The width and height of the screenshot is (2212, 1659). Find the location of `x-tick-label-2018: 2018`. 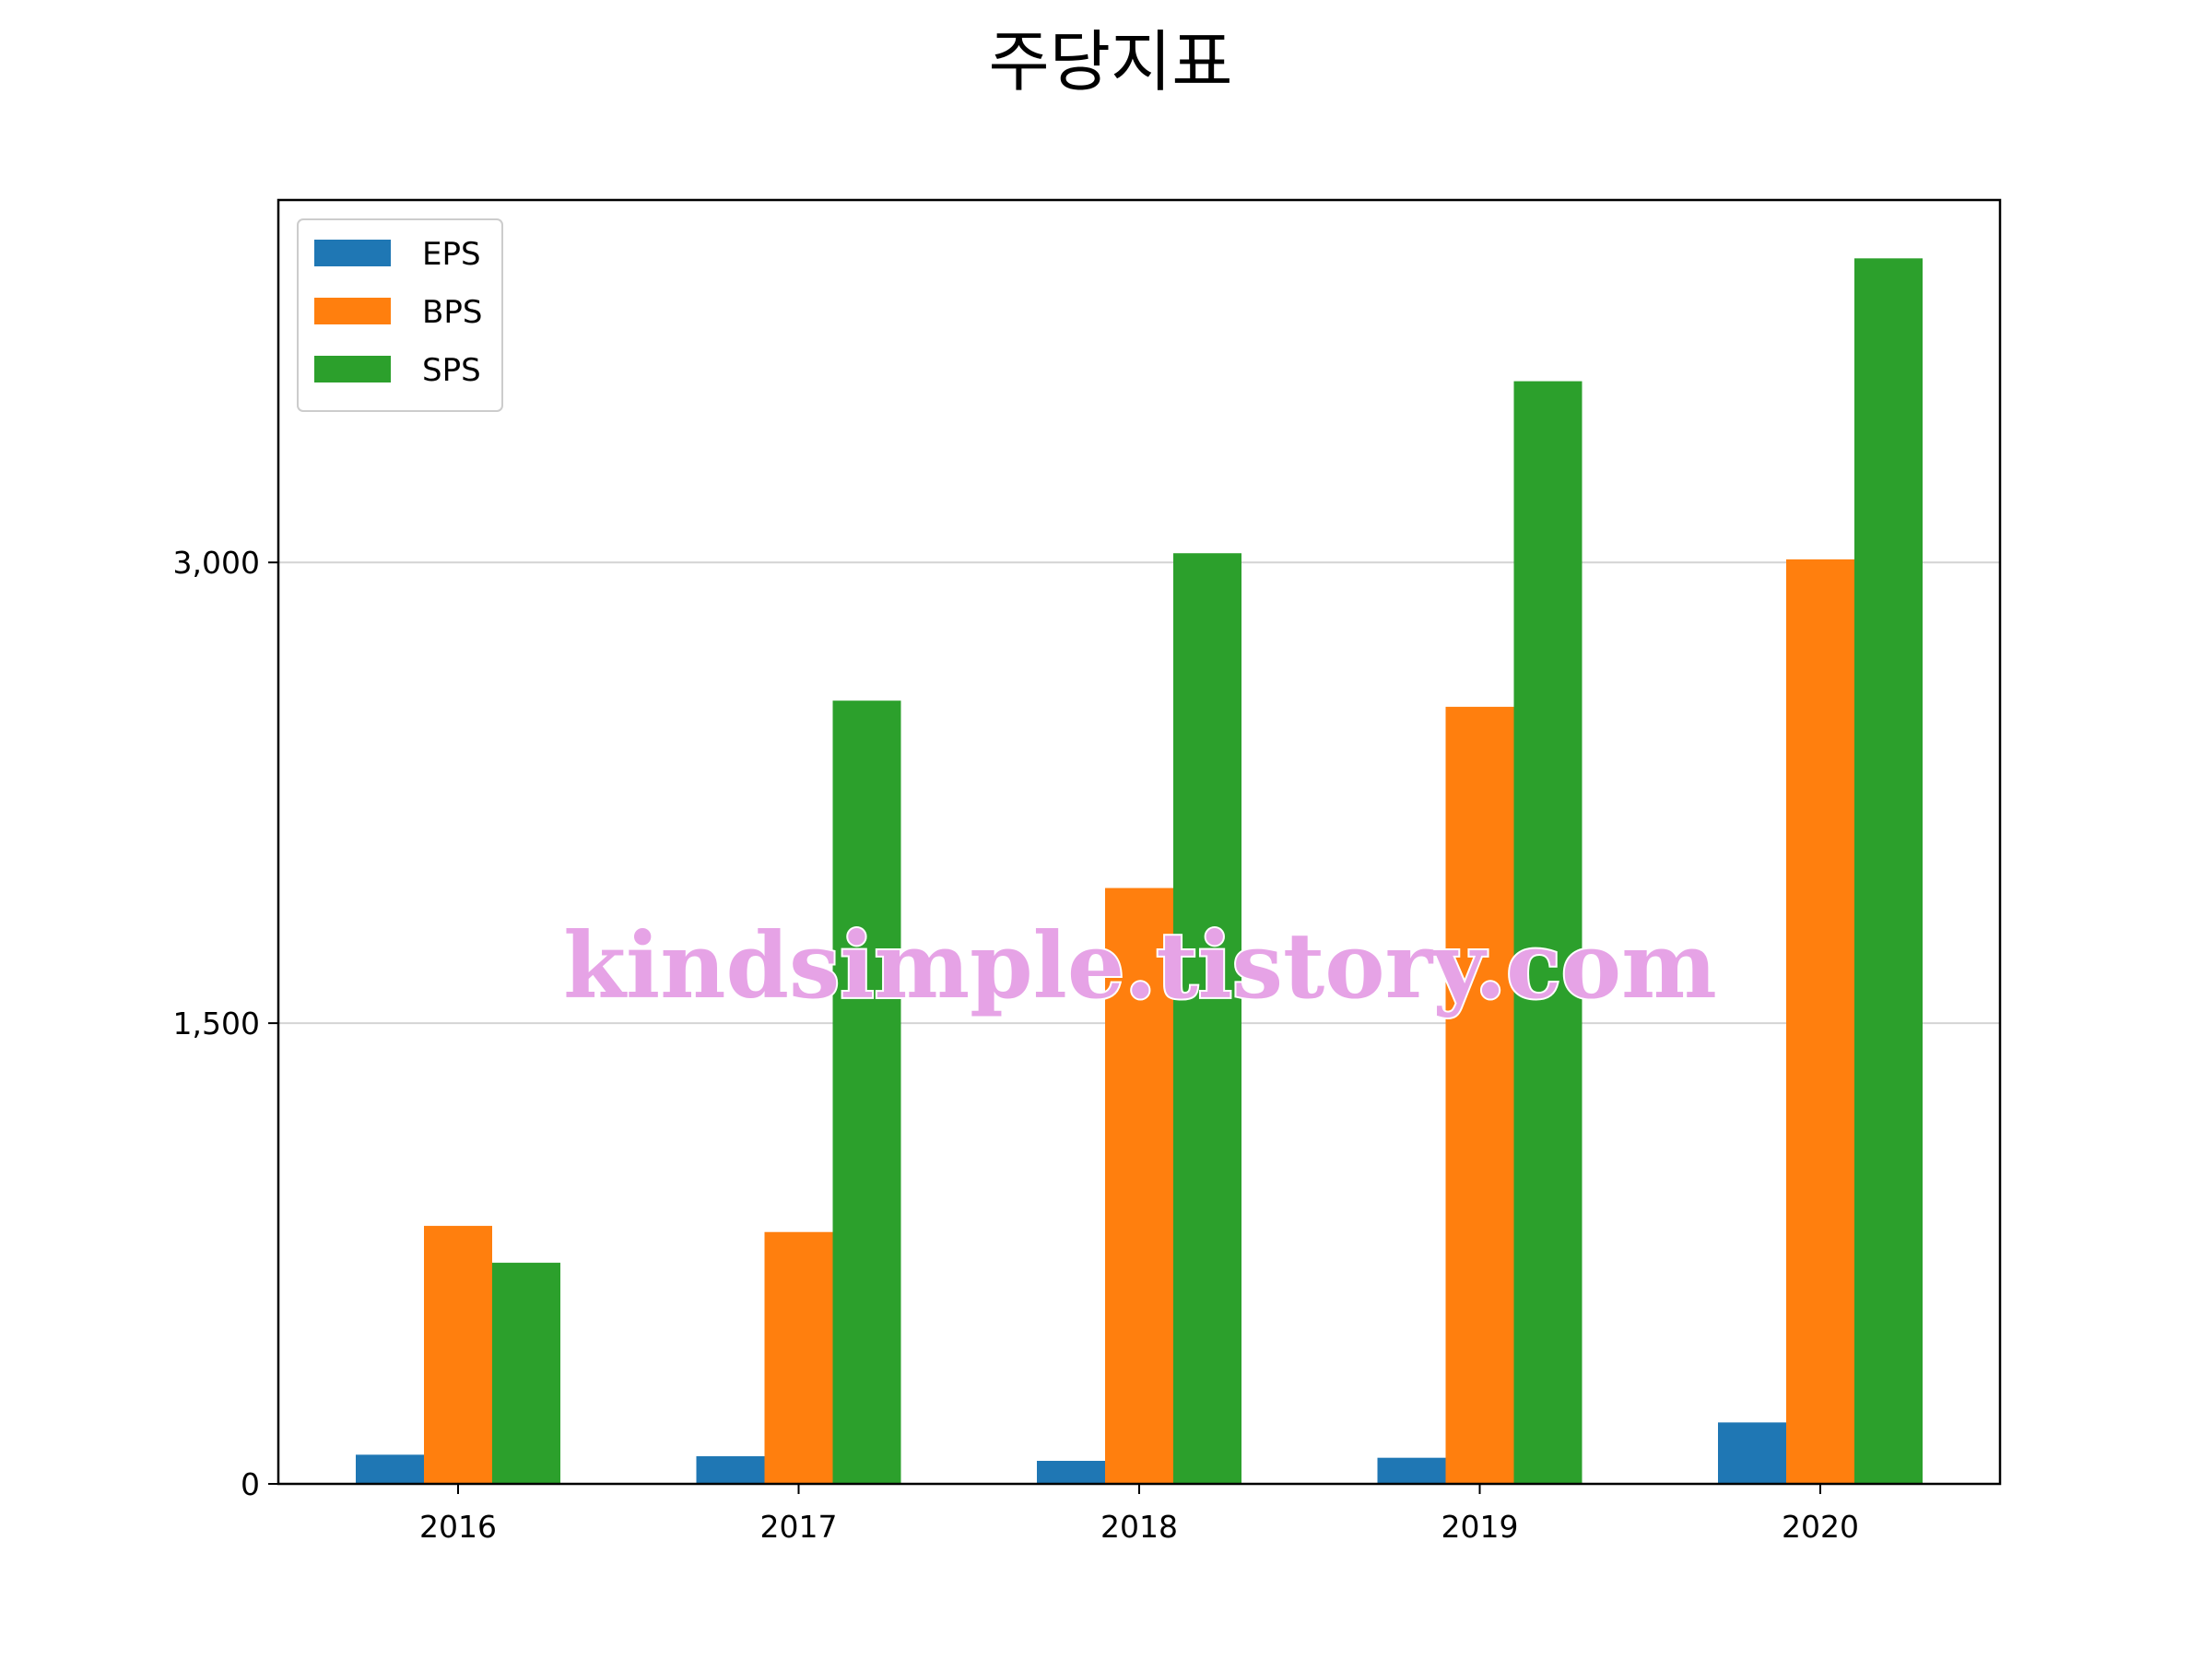

x-tick-label-2018: 2018 is located at coordinates (1139, 1527).